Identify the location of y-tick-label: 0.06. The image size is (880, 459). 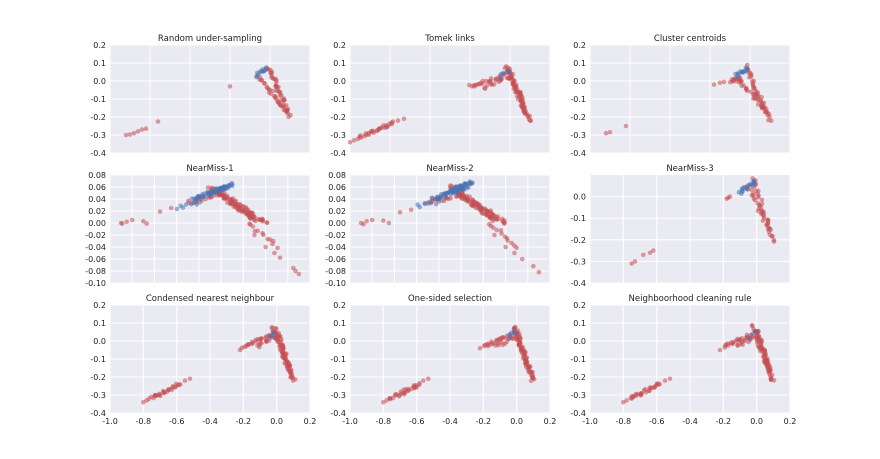
(337, 187).